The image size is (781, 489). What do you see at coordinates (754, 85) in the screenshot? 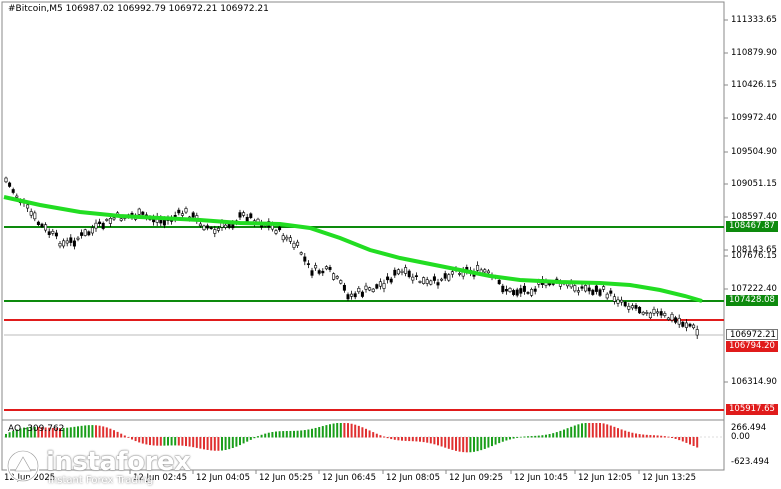
I see `price-label: 110426.15` at bounding box center [754, 85].